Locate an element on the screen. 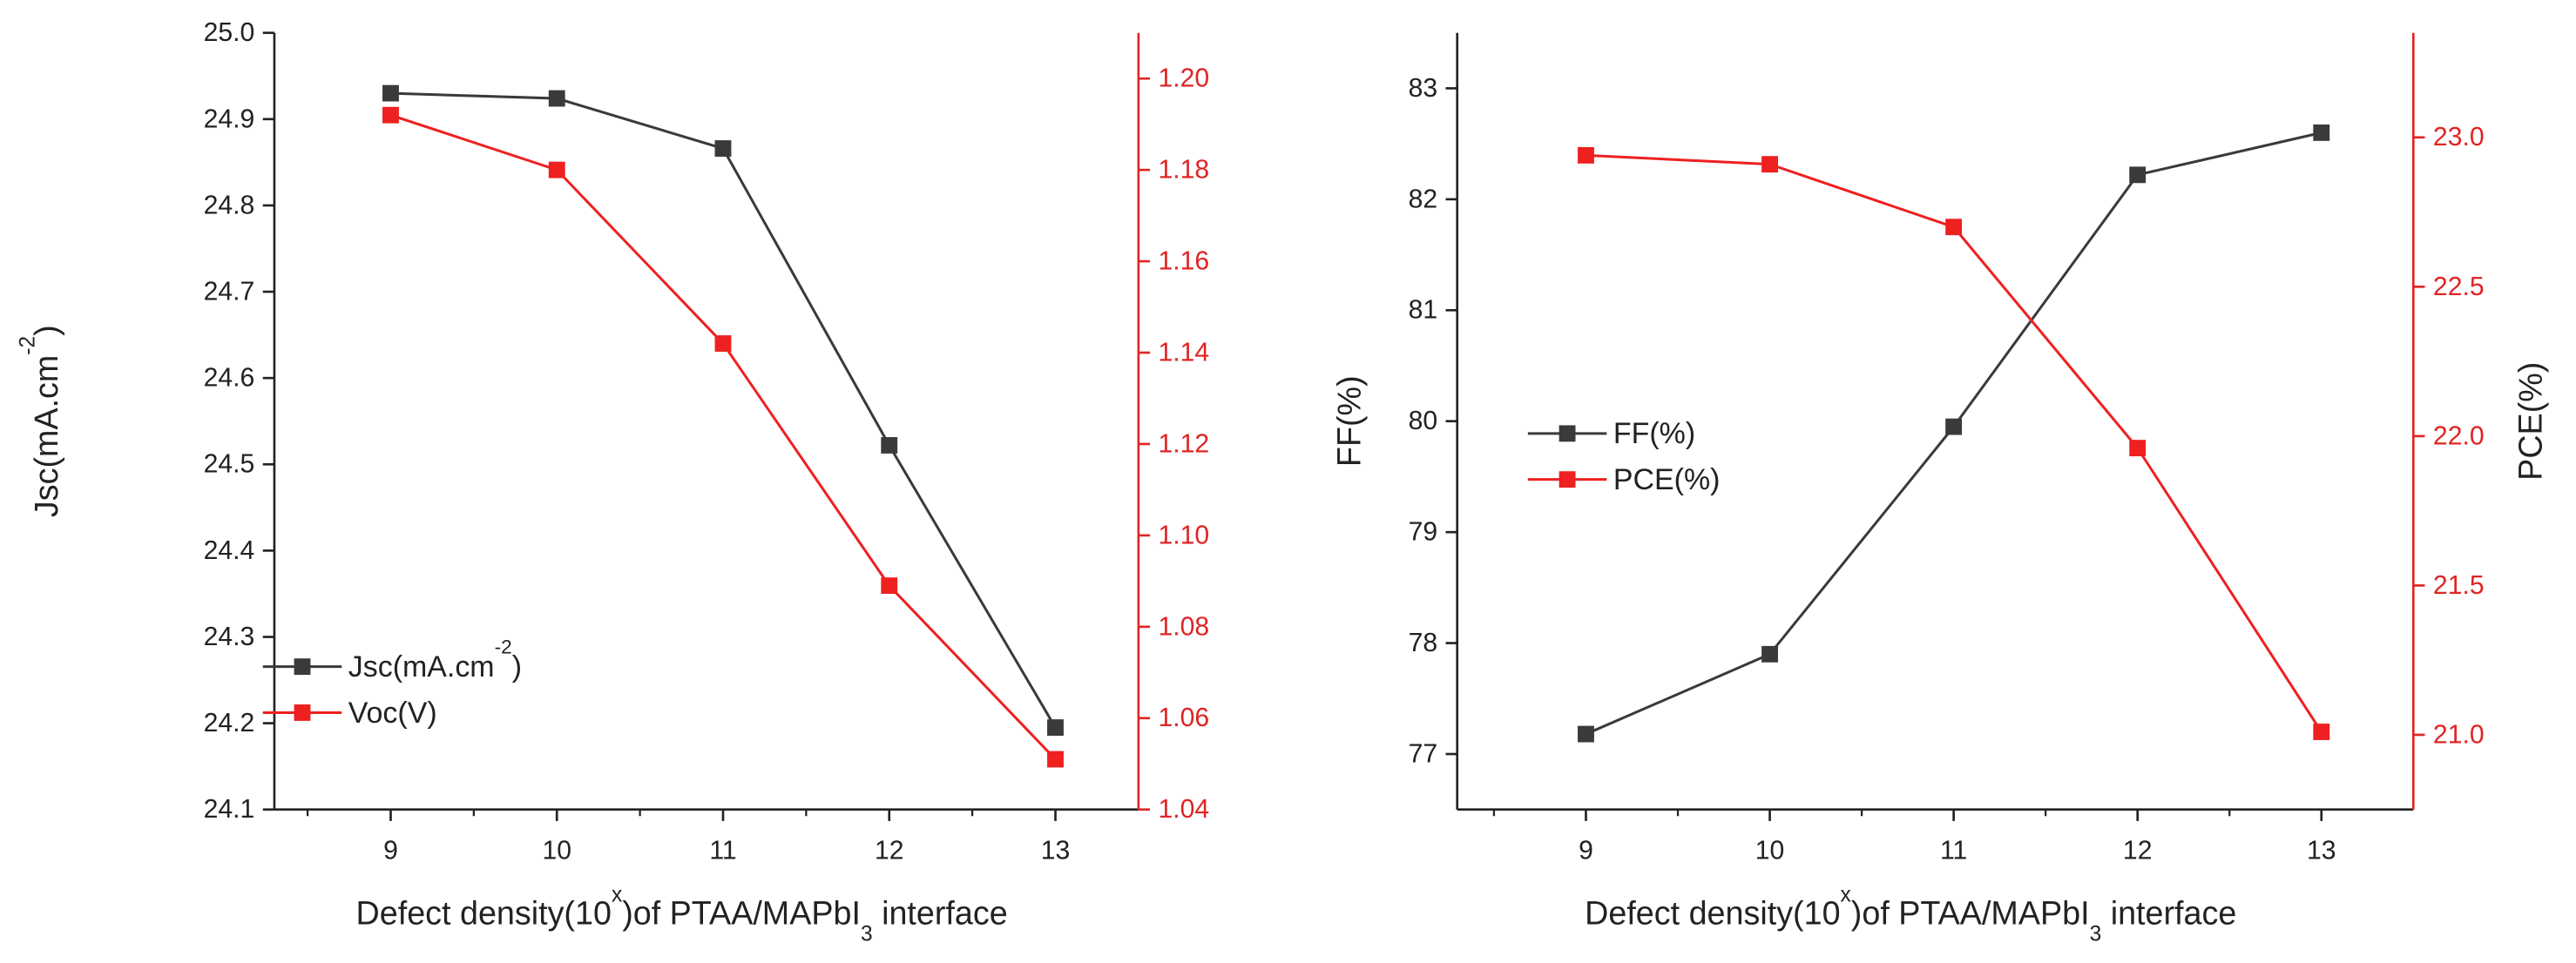 The height and width of the screenshot is (963, 2576). right-axis-label: PCE(%) is located at coordinates (2530, 421).